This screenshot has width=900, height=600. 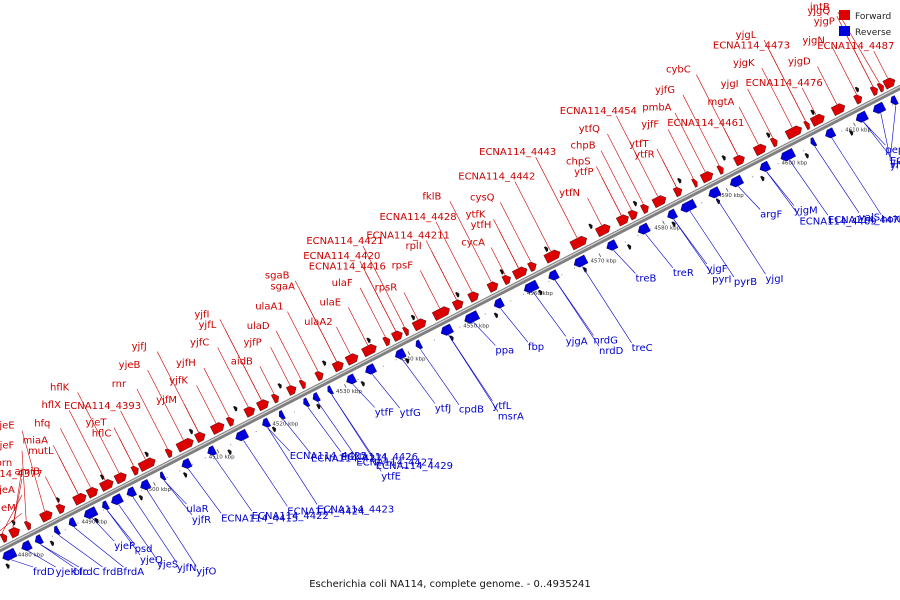 What do you see at coordinates (31, 555) in the screenshot?
I see `tick-label: 4480 kbp` at bounding box center [31, 555].